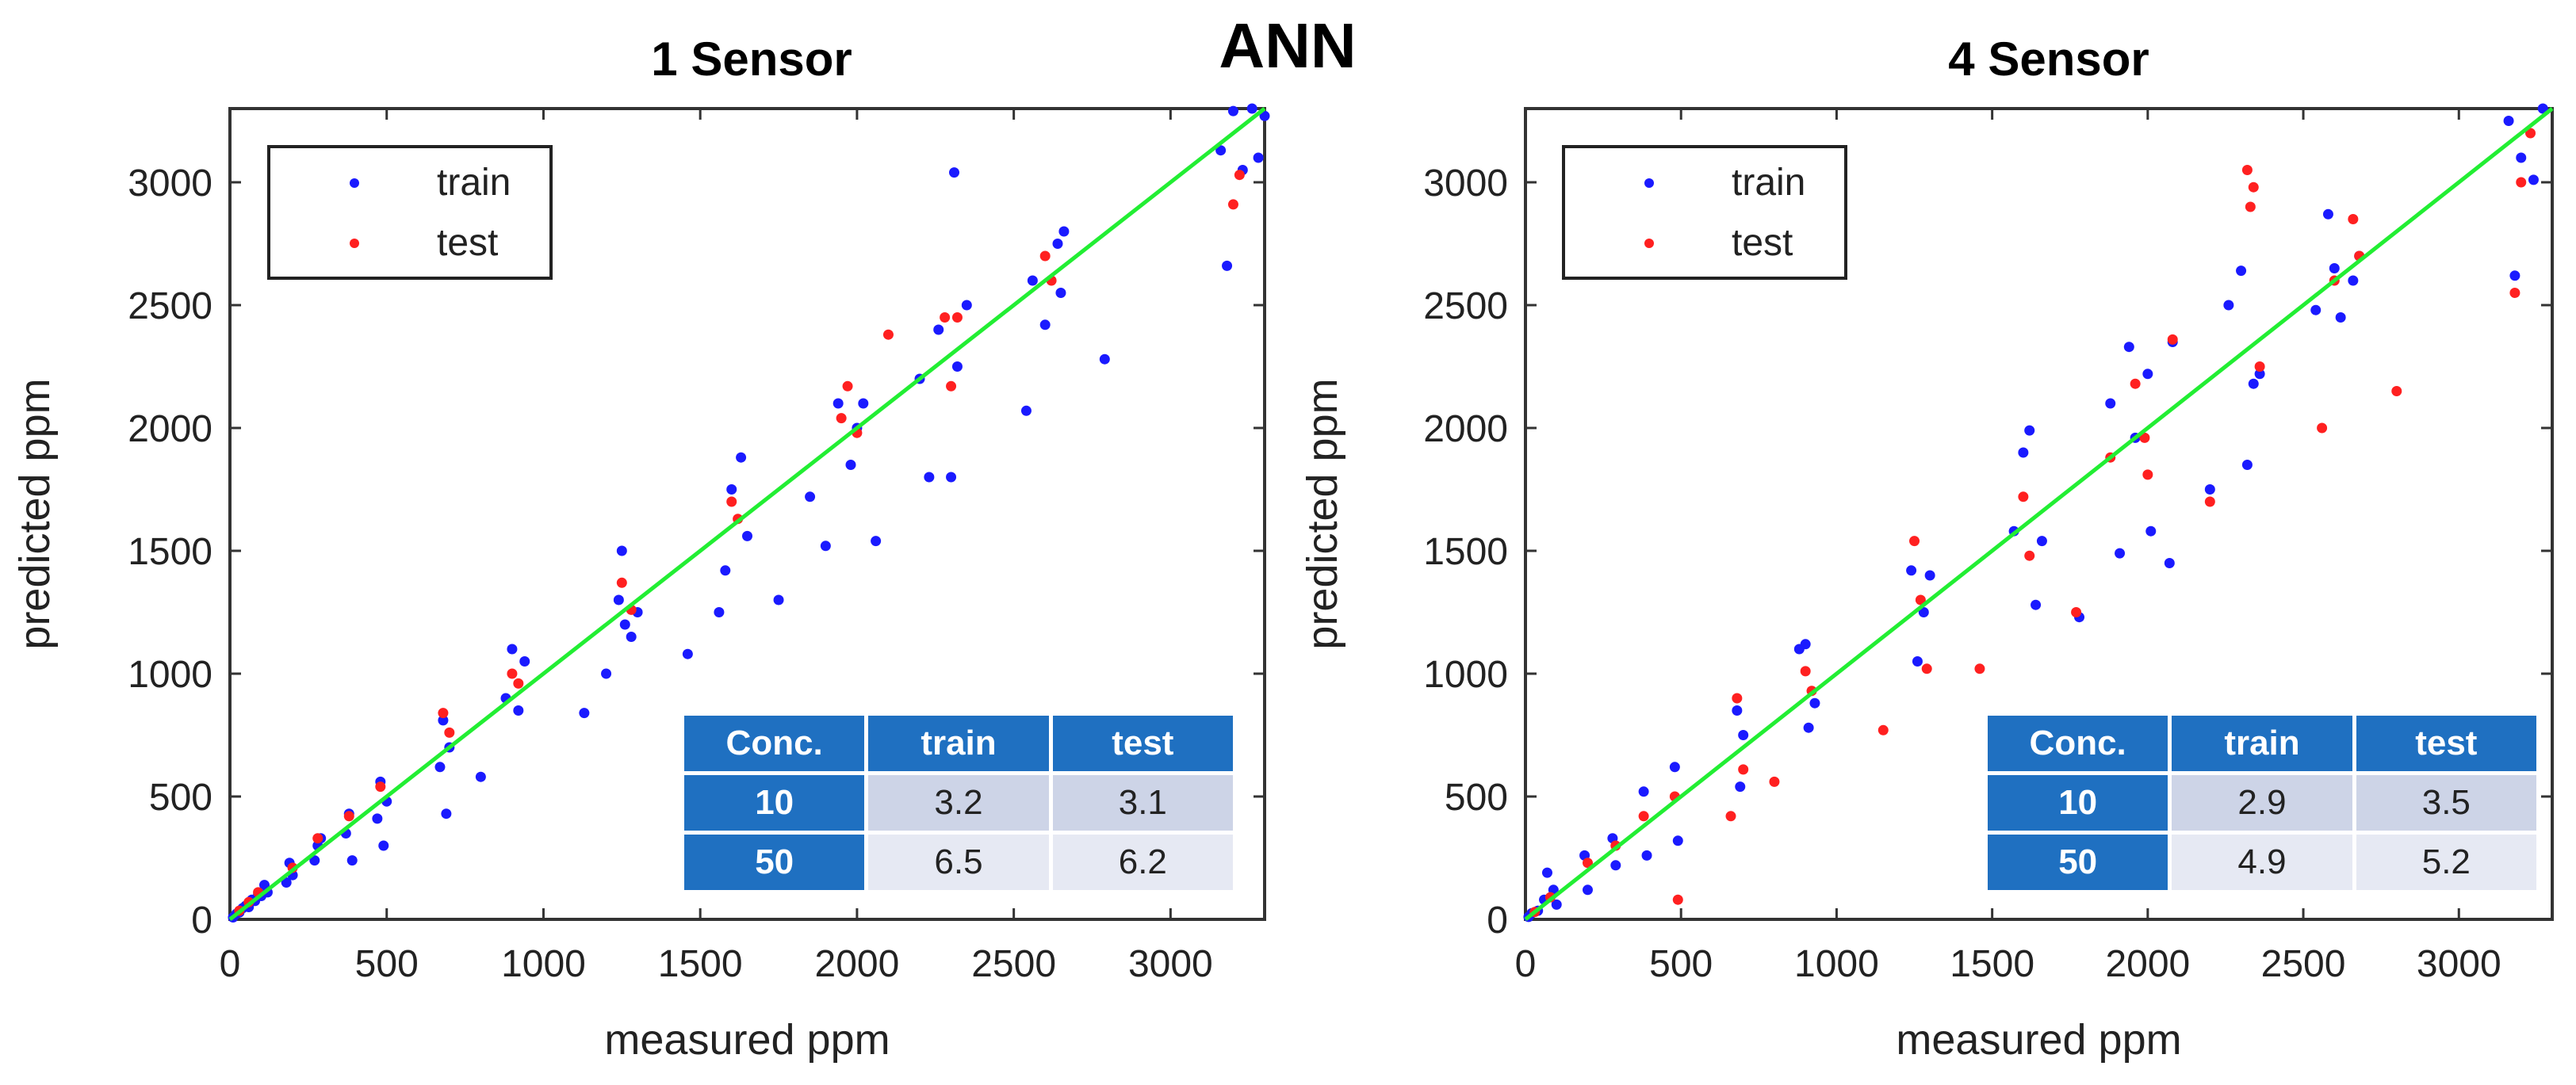  I want to click on y-tick-label: 2500, so click(1465, 306).